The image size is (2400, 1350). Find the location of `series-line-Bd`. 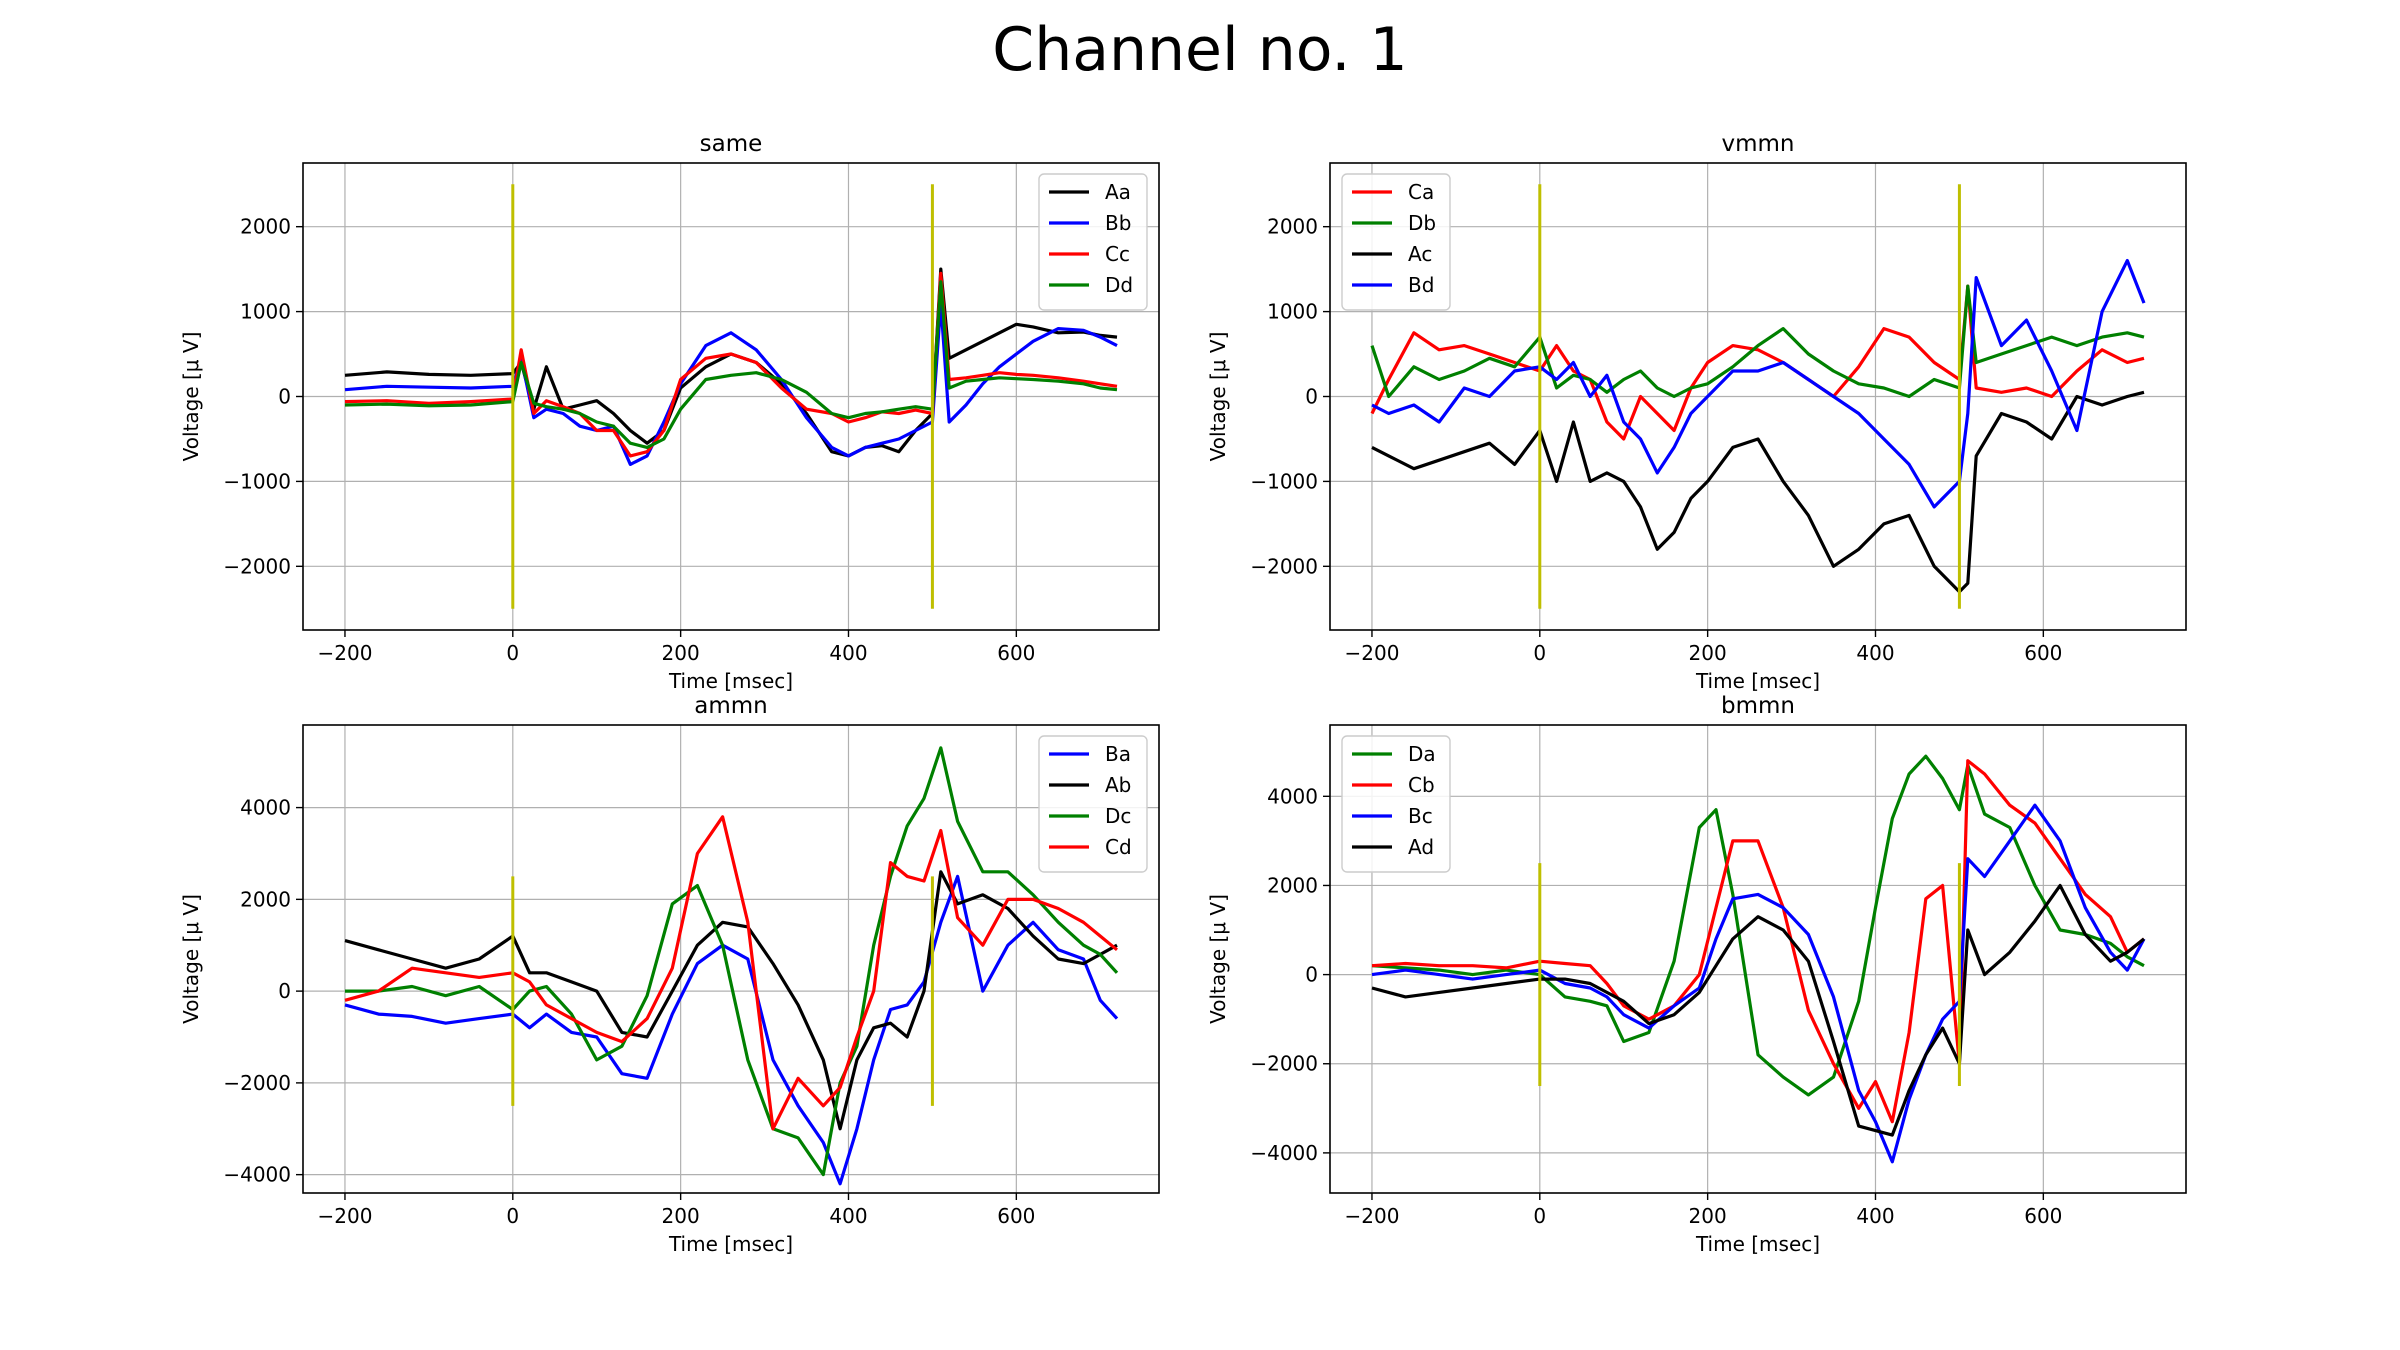

series-line-Bd is located at coordinates (1758, 384).